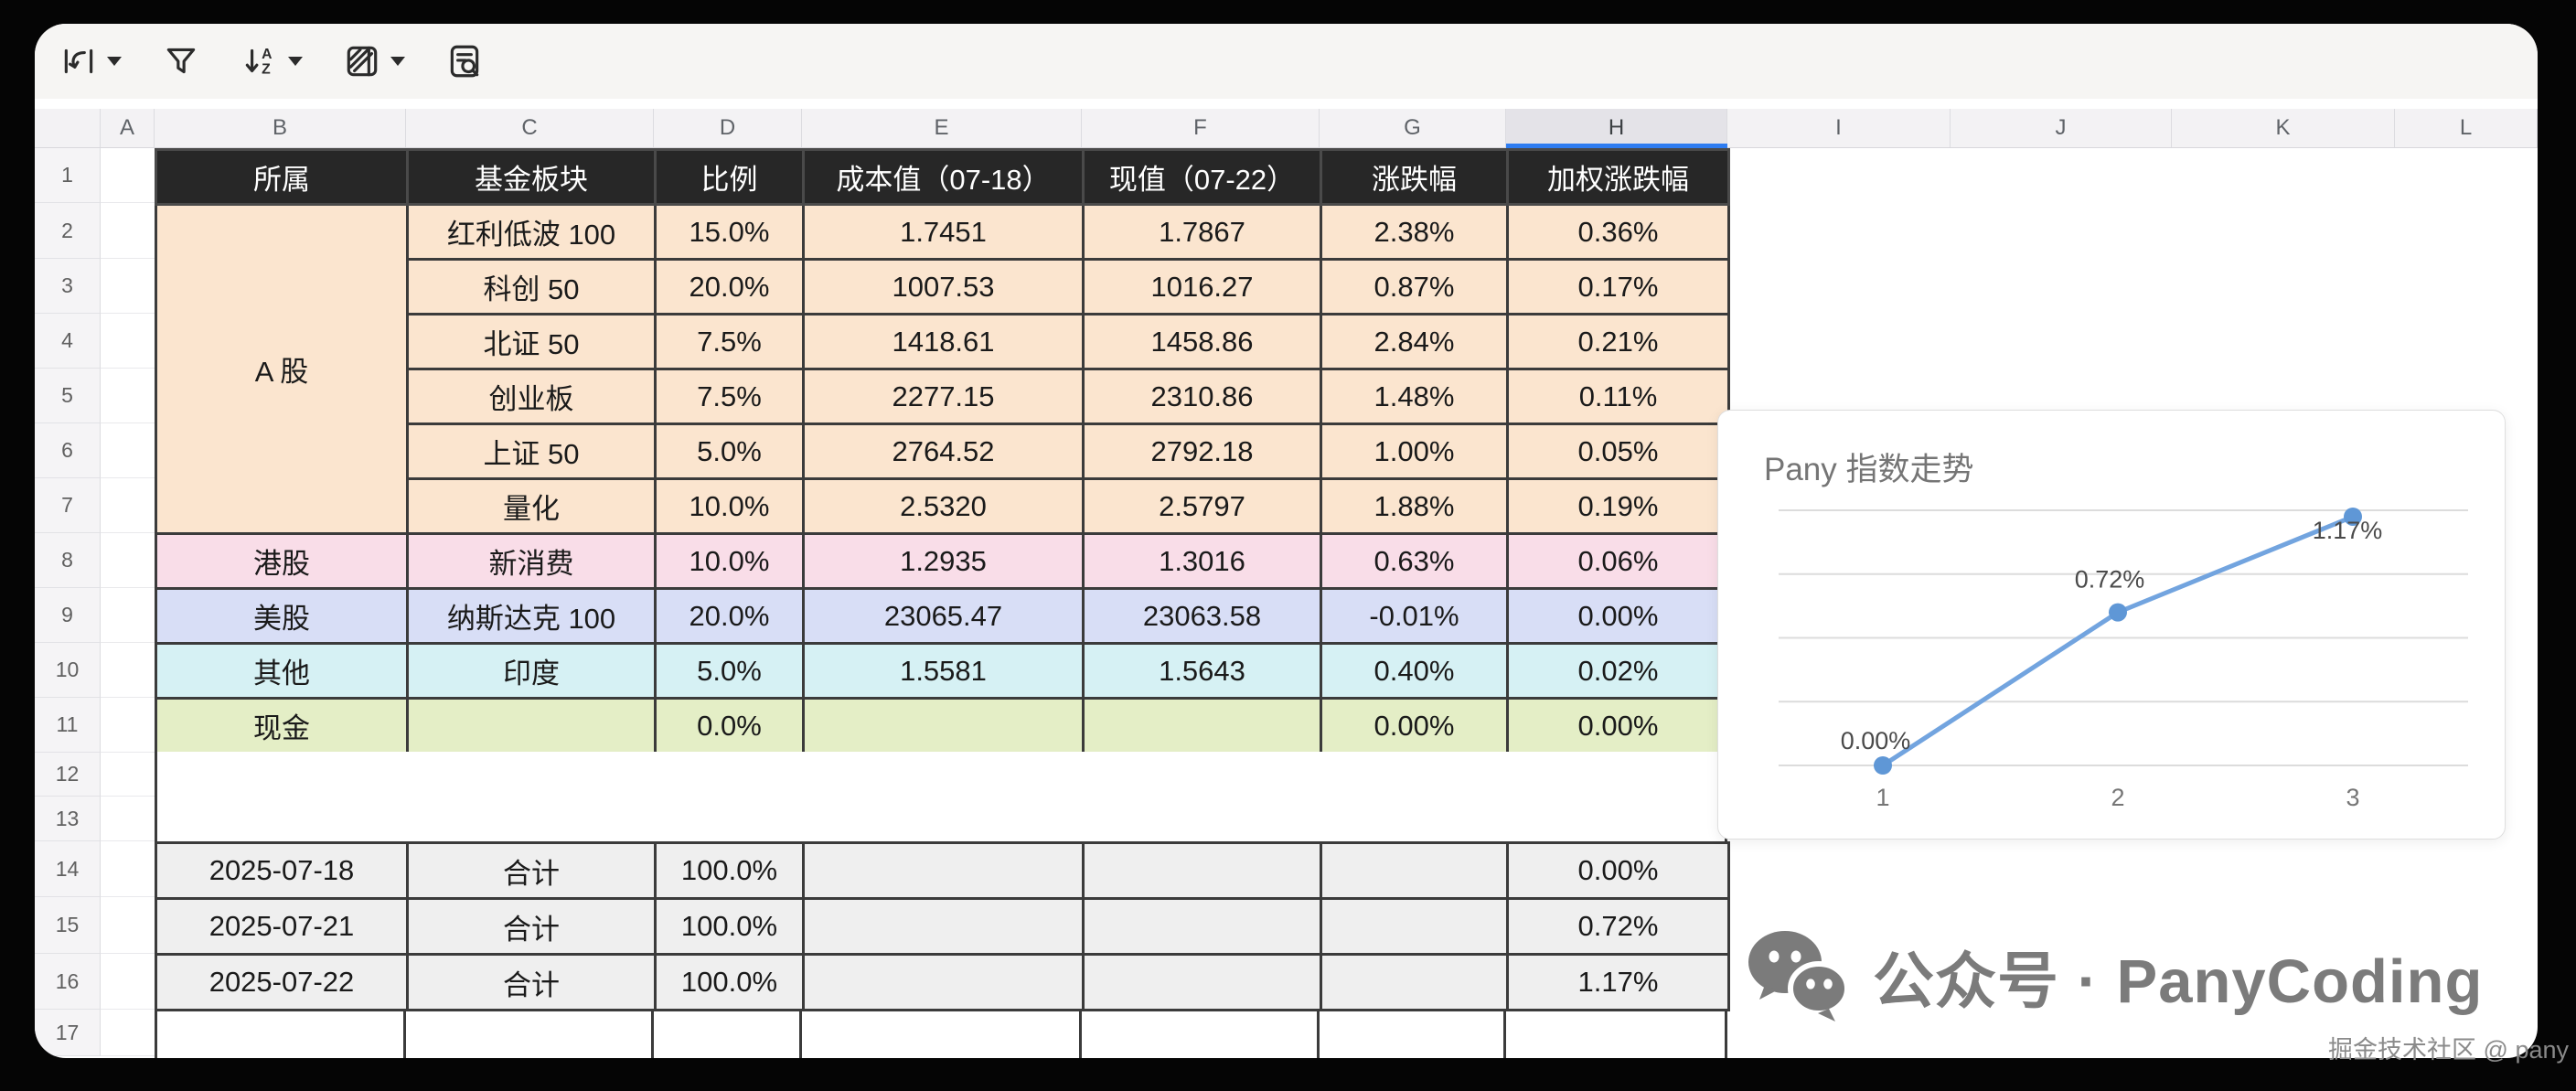  Describe the element at coordinates (941, 796) in the screenshot. I see `blank-rows-region` at that location.